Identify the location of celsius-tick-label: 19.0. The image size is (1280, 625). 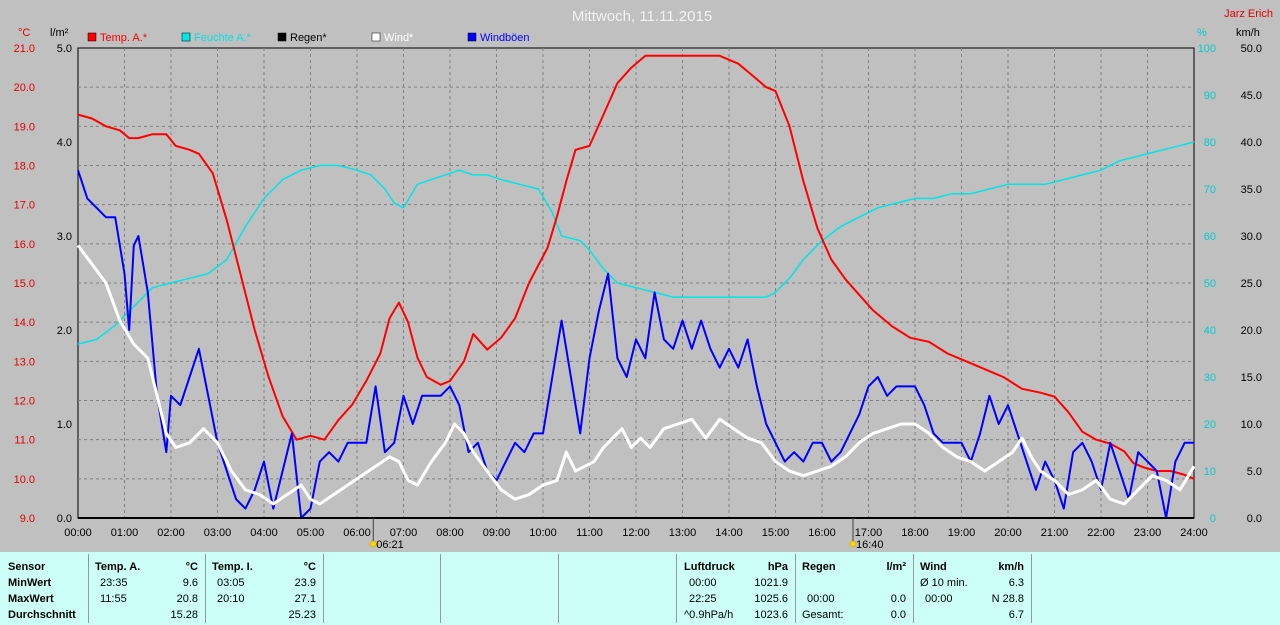
(24, 127).